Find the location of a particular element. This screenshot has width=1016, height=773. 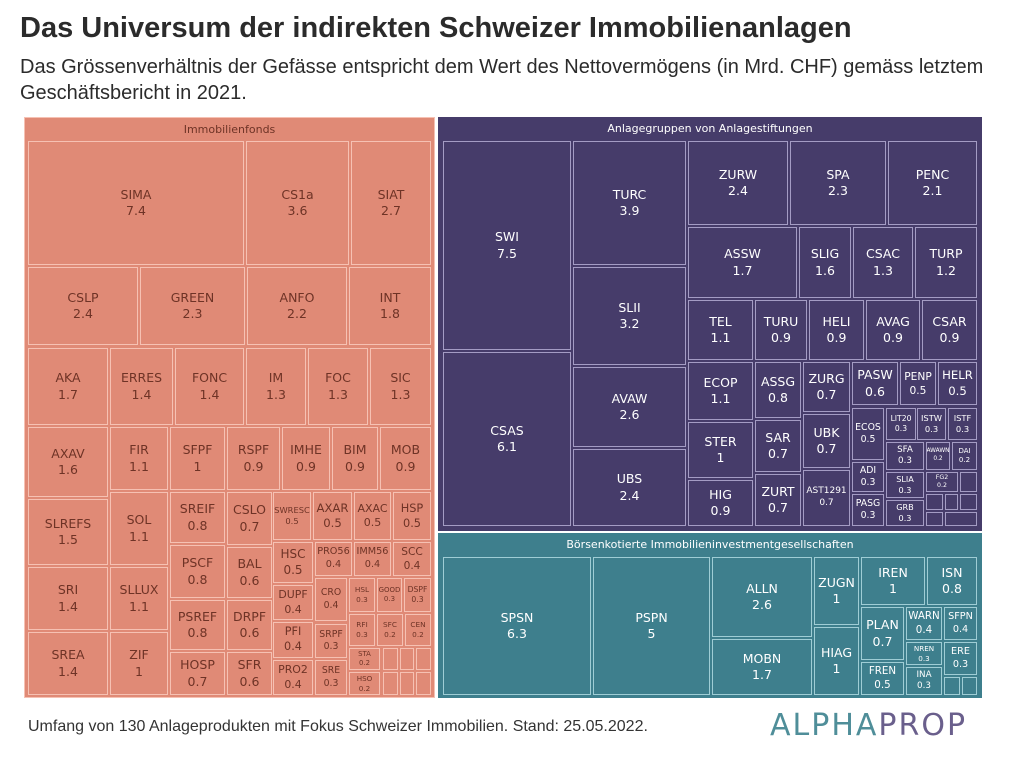

cell-value: 1.1 is located at coordinates (139, 536).